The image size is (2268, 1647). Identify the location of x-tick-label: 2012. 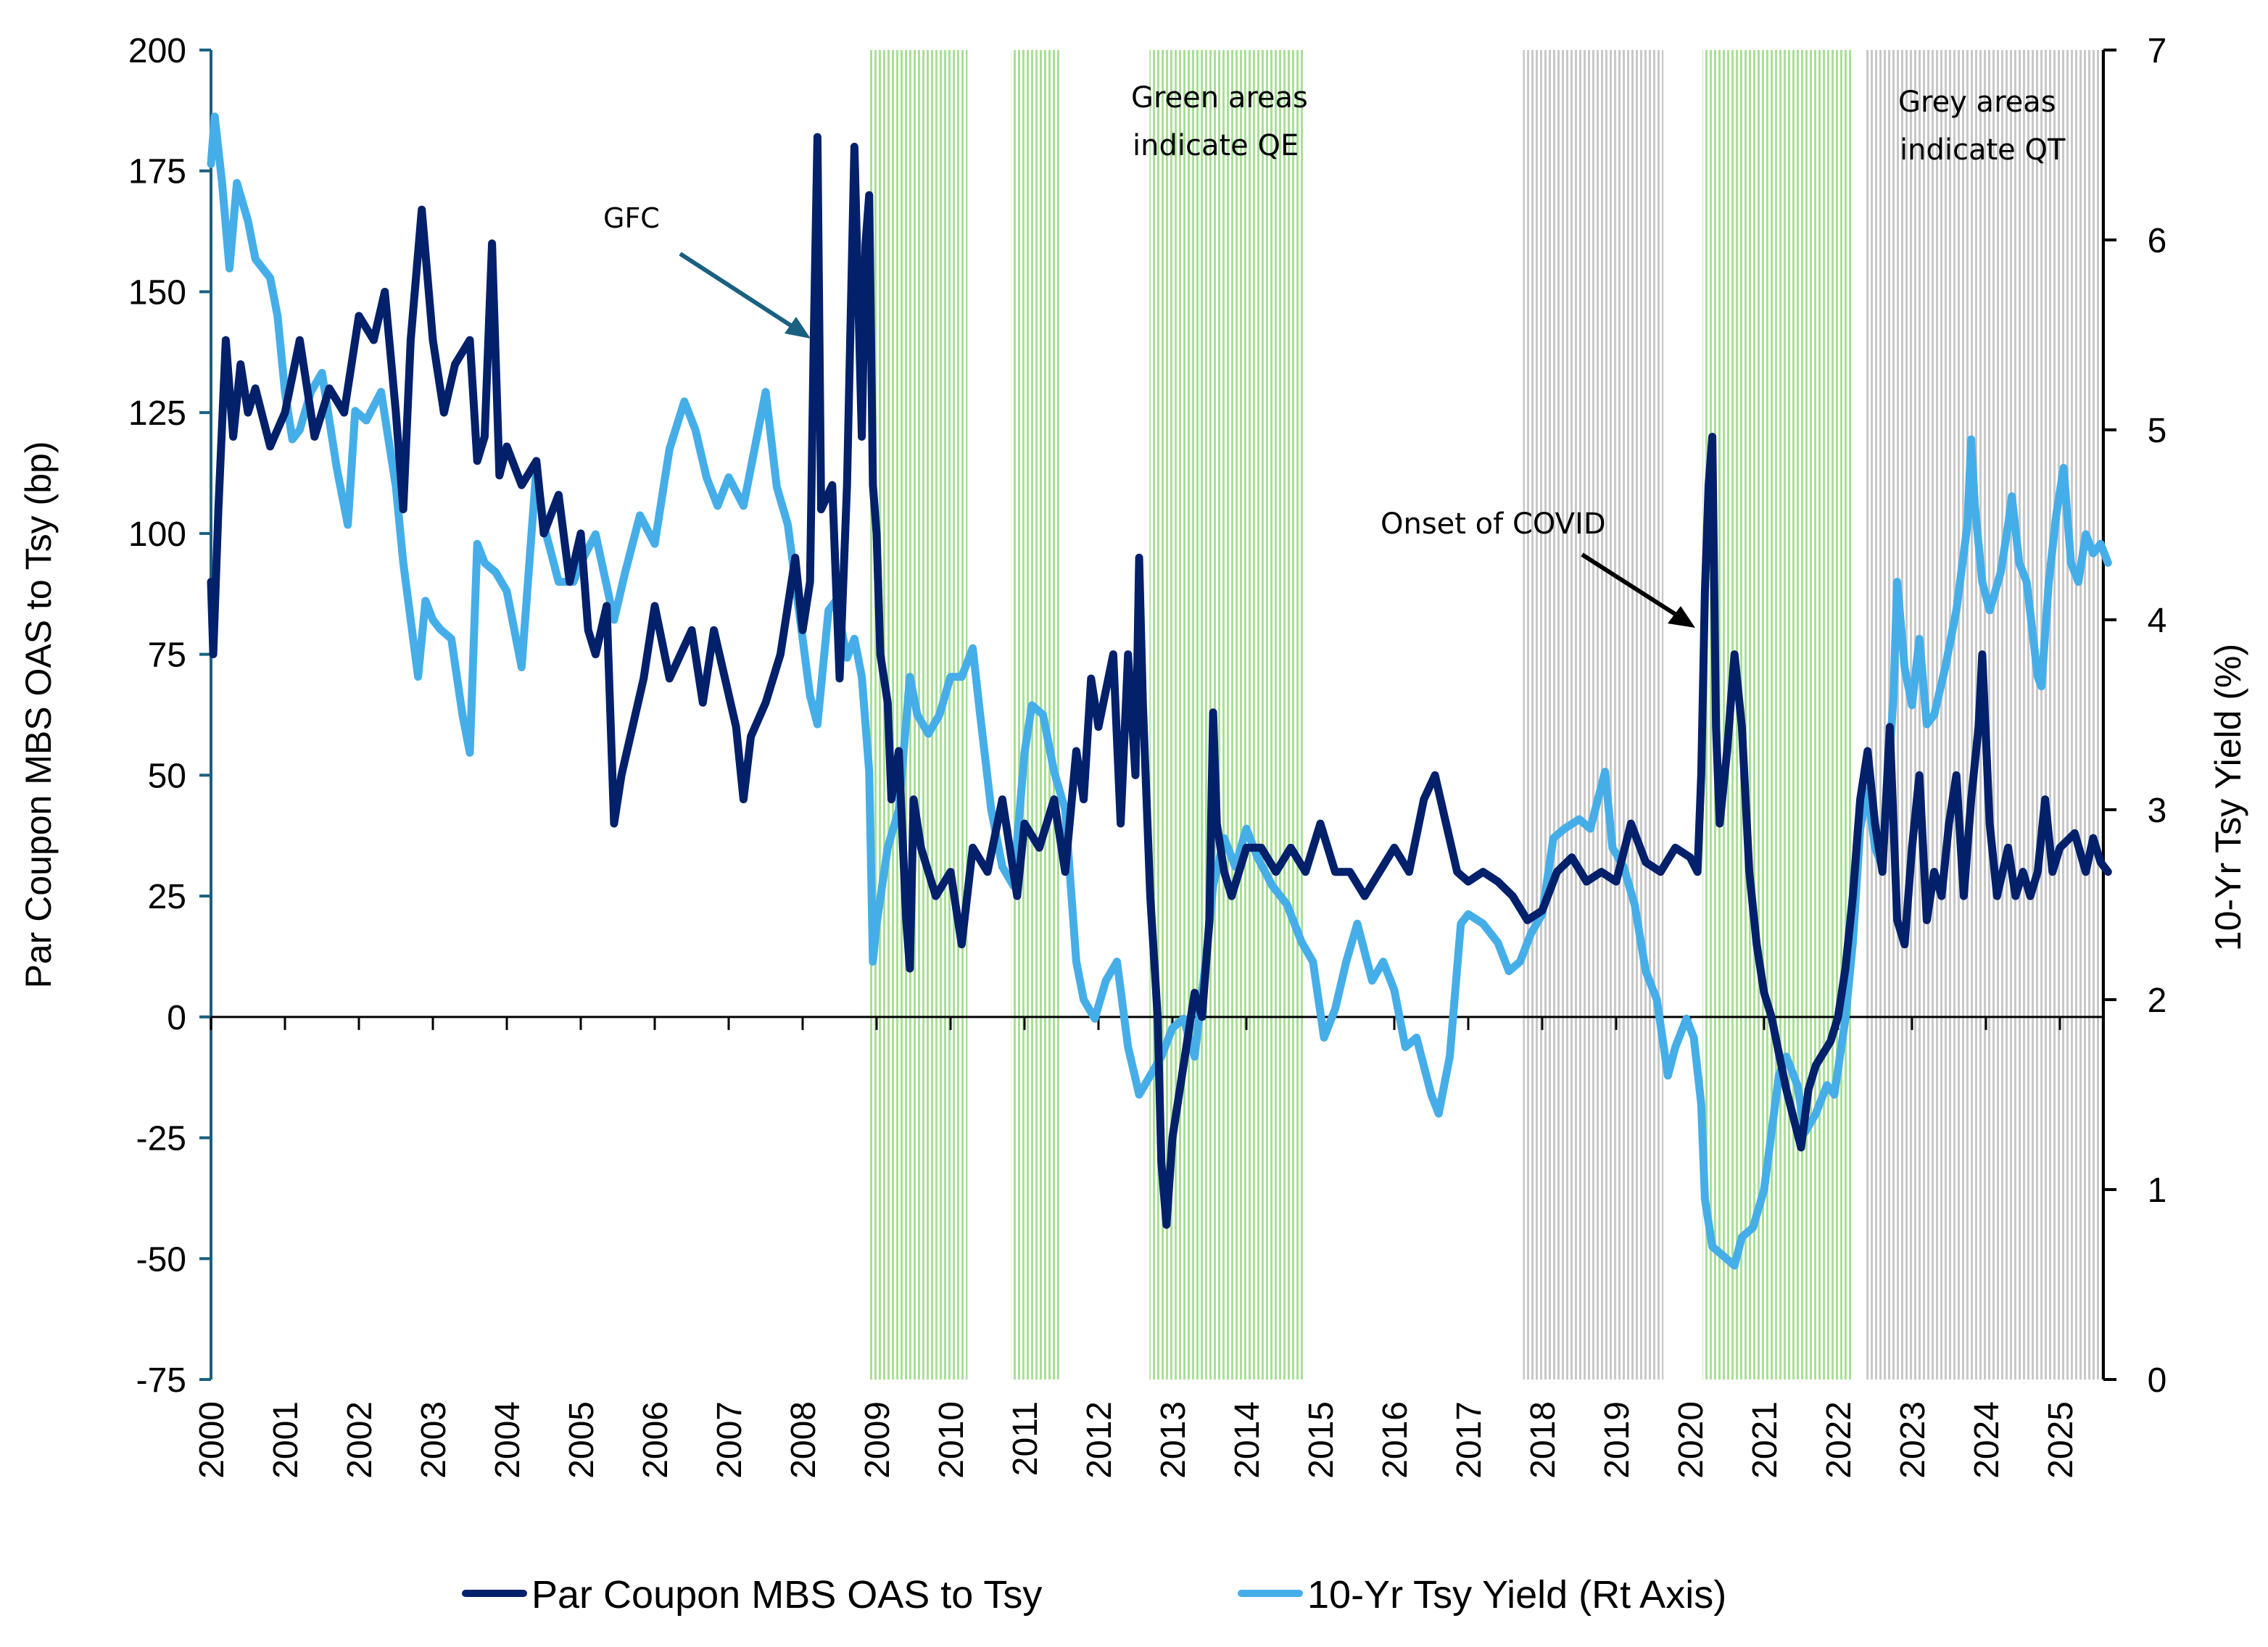
(1099, 1440).